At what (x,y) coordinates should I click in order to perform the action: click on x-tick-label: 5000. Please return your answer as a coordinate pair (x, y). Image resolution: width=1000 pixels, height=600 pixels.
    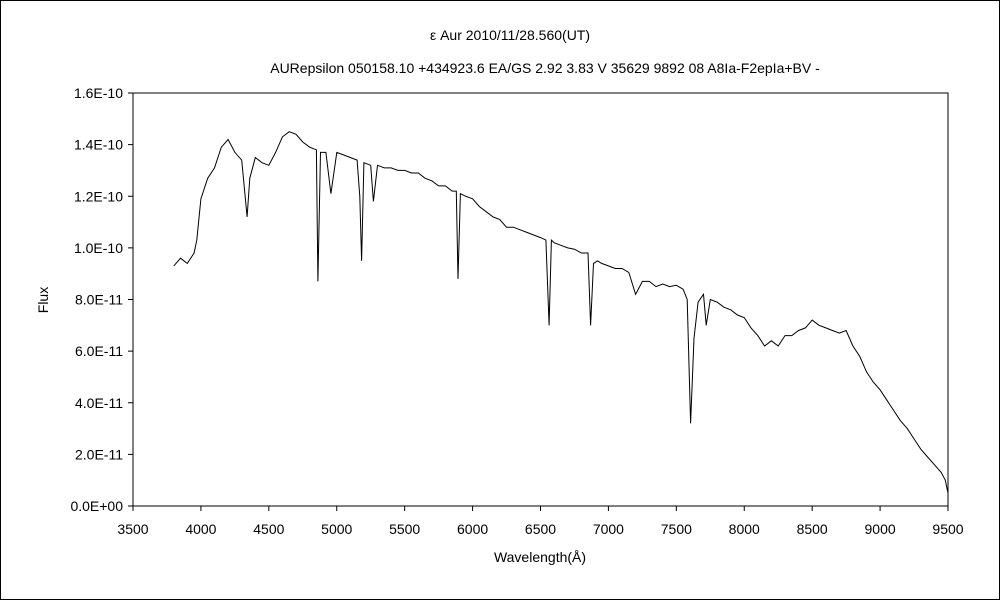
    Looking at the image, I should click on (336, 529).